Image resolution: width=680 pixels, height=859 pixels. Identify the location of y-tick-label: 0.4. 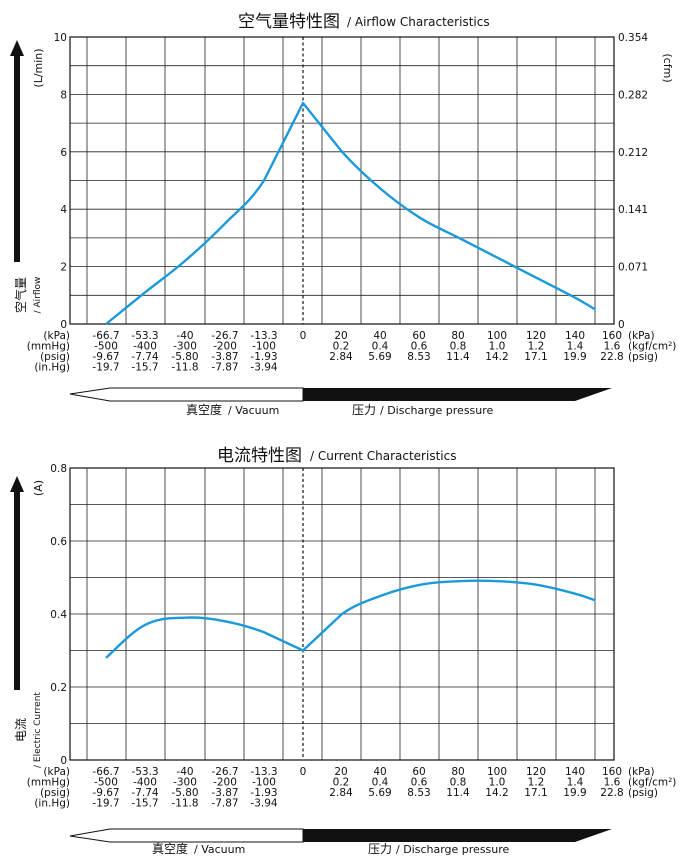
(58, 615).